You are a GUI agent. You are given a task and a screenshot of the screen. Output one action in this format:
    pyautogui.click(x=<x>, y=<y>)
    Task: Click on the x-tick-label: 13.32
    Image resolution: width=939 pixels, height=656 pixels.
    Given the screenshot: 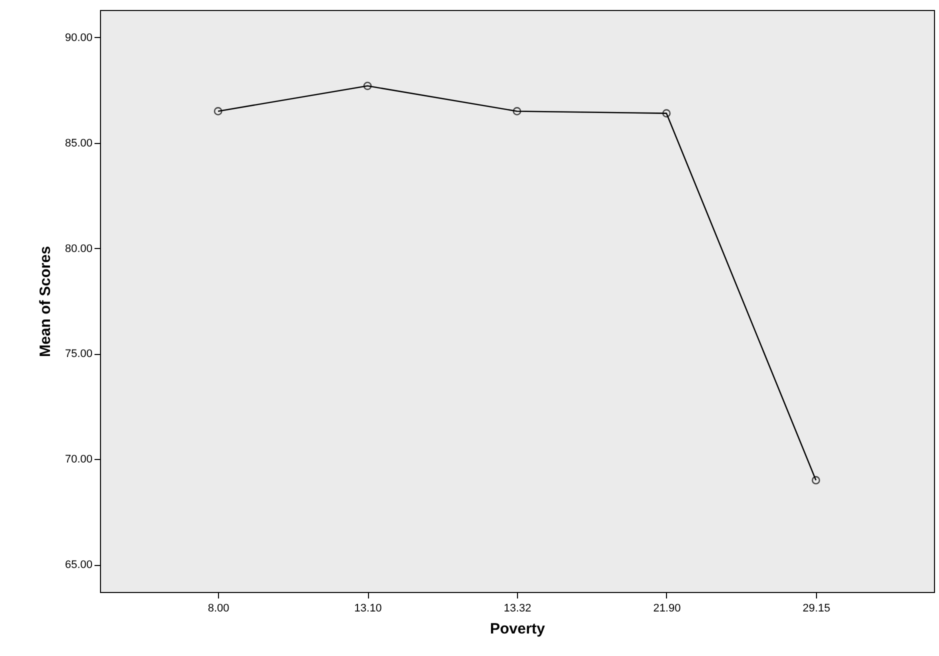 What is the action you would take?
    pyautogui.click(x=518, y=608)
    